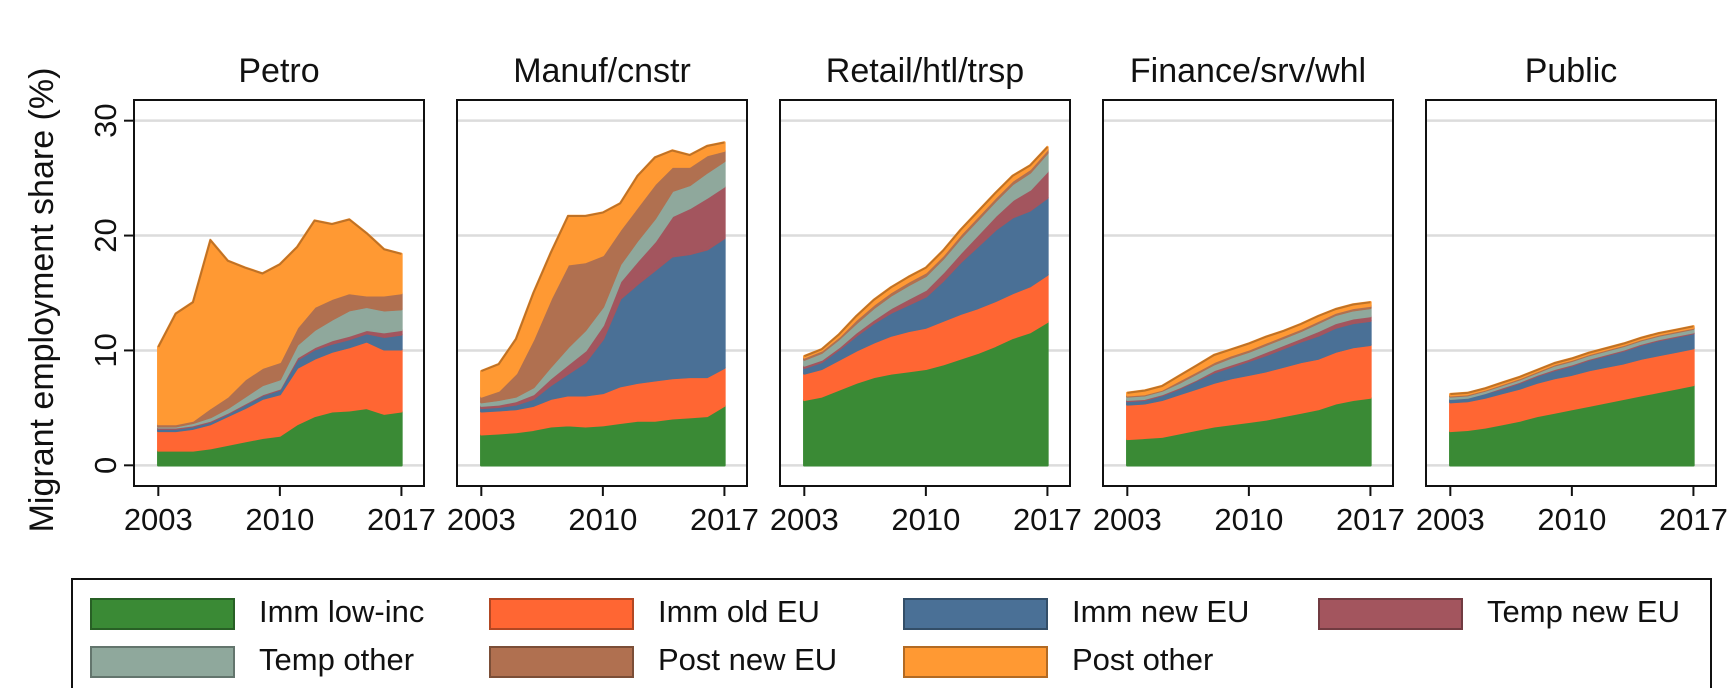  Describe the element at coordinates (747, 659) in the screenshot. I see `legend-label: Post new EU` at that location.